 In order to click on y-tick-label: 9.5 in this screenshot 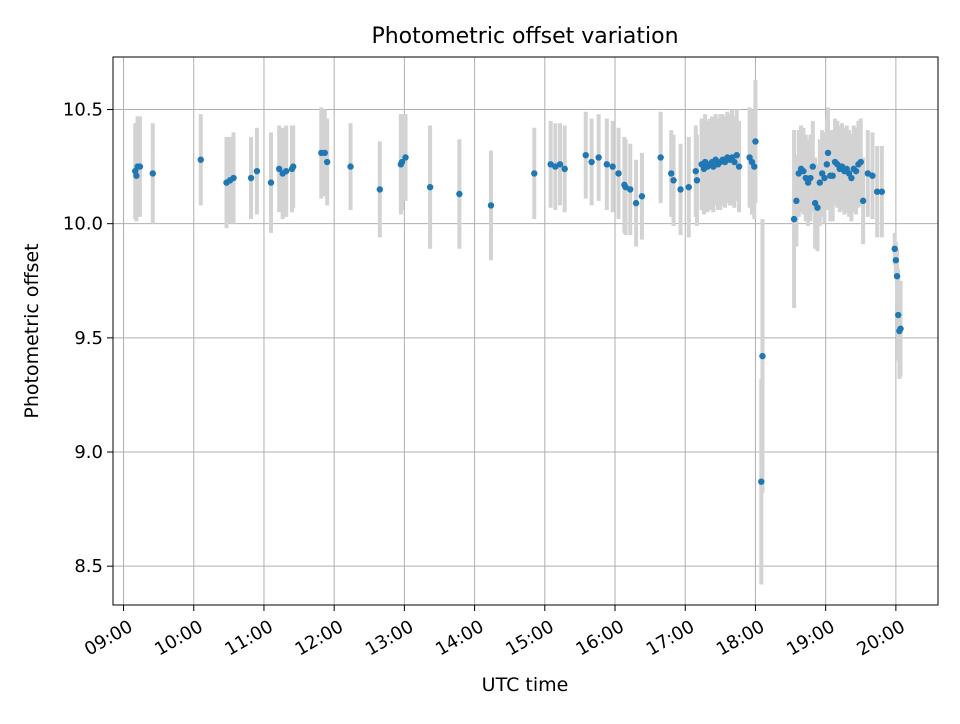, I will do `click(88, 338)`.